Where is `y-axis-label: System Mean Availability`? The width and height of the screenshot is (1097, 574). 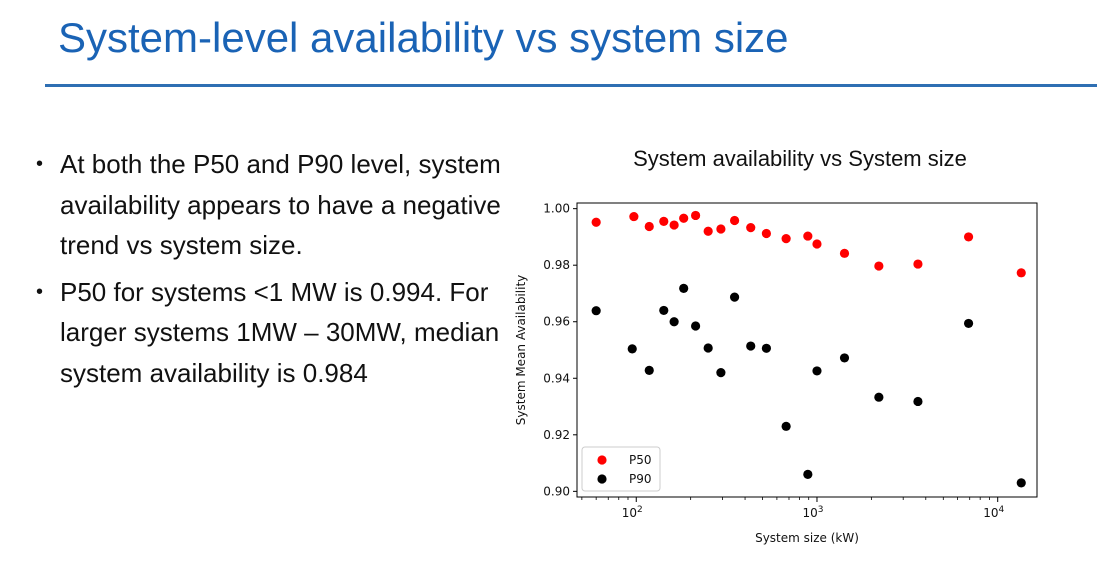 y-axis-label: System Mean Availability is located at coordinates (521, 350).